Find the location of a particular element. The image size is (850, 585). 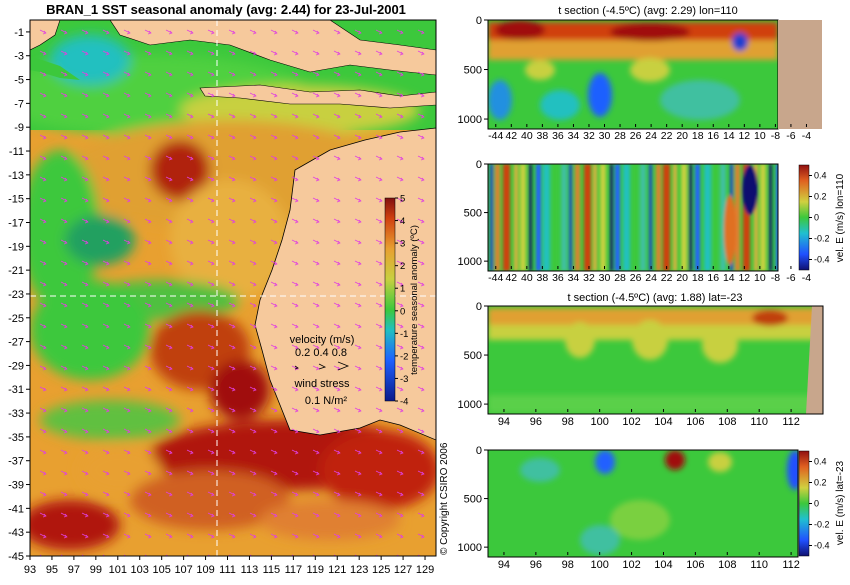

map-x-tick-label: 101 is located at coordinates (118, 570).